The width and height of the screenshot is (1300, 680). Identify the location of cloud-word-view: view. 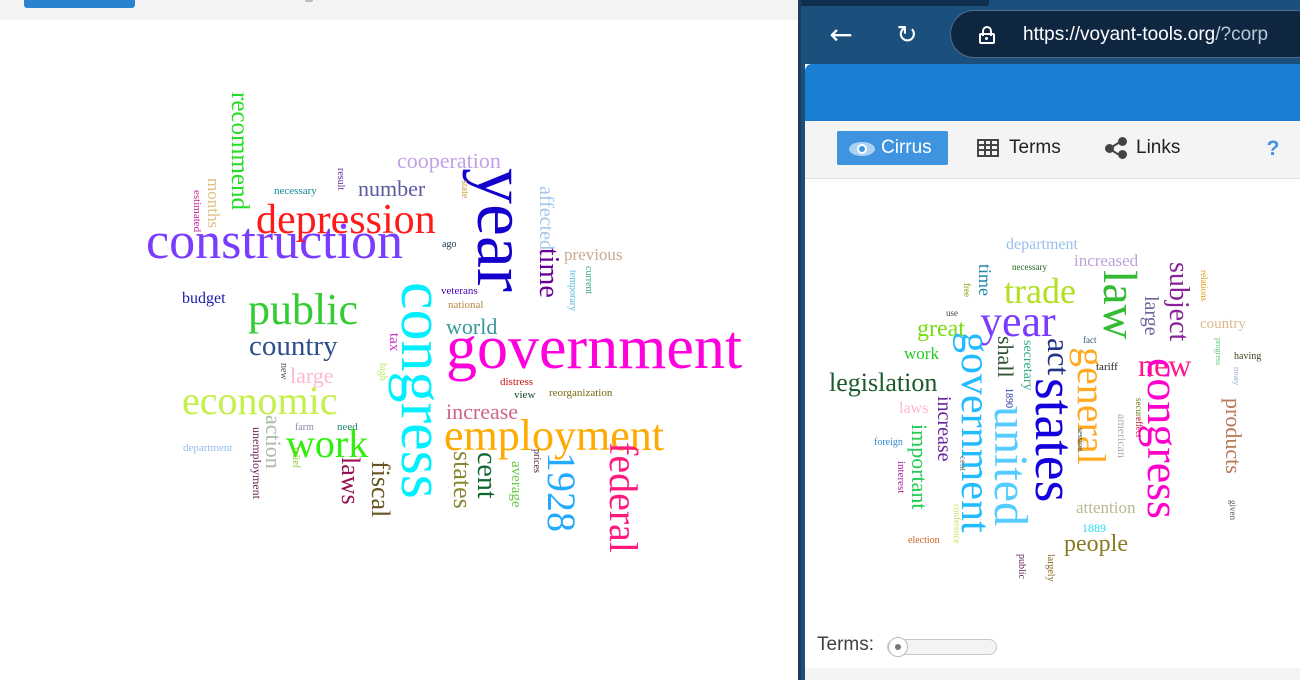
(524, 395).